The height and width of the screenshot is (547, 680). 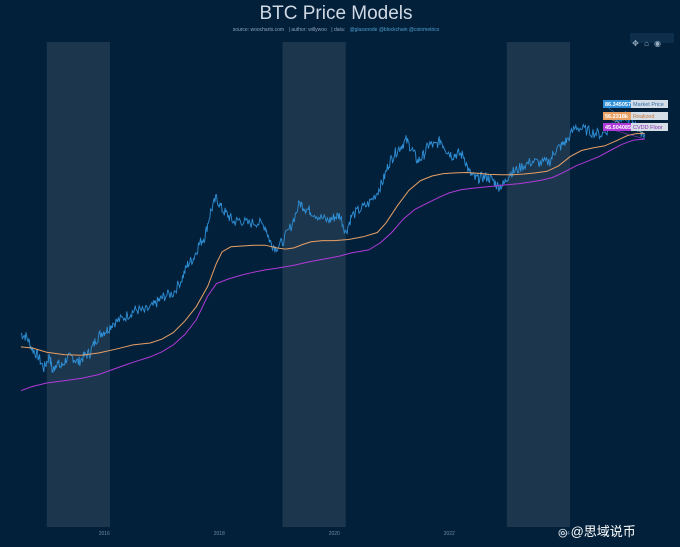 I want to click on end-label-value: 45.504085k, so click(x=620, y=128).